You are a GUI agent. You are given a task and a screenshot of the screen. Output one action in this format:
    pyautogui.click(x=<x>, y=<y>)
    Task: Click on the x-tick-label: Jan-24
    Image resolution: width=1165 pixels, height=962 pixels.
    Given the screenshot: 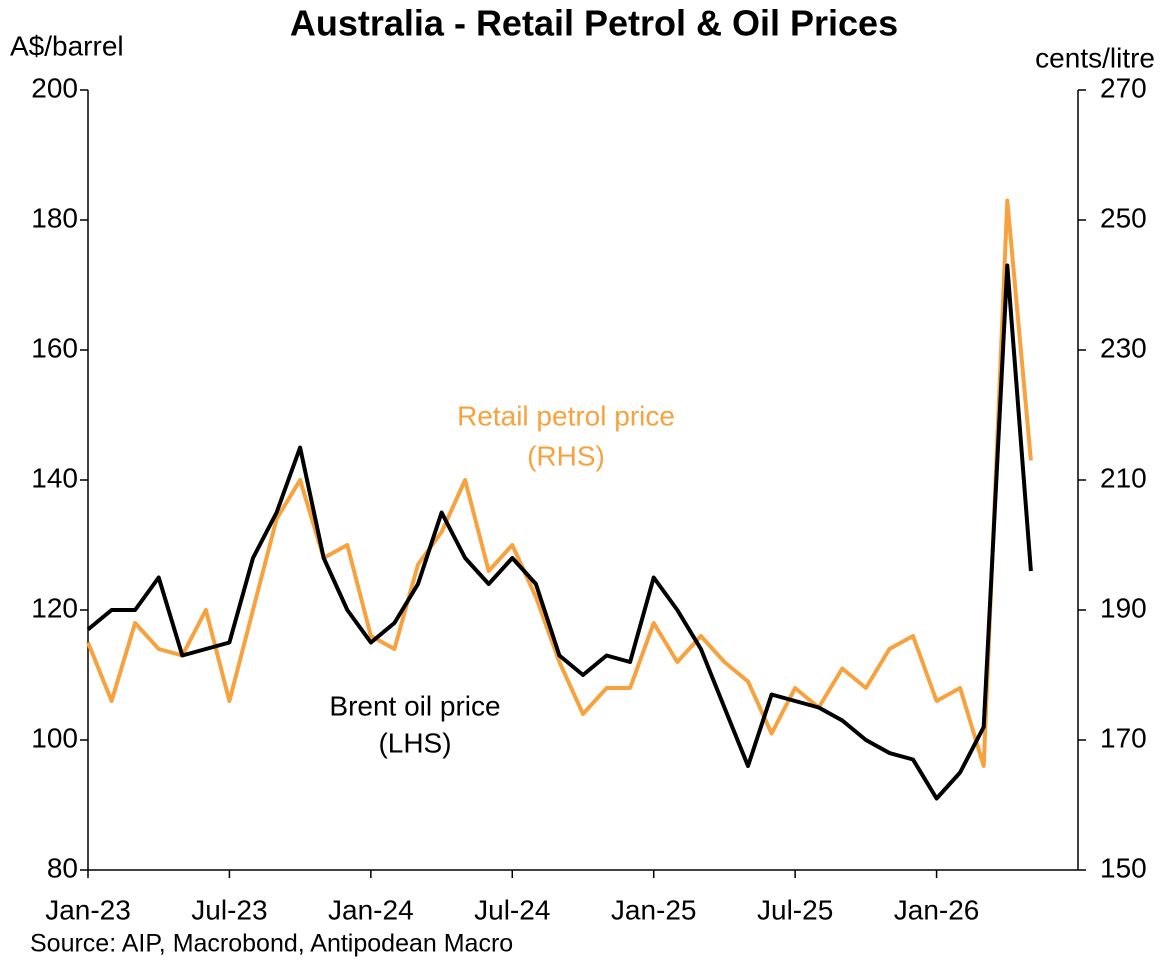 What is the action you would take?
    pyautogui.click(x=371, y=909)
    